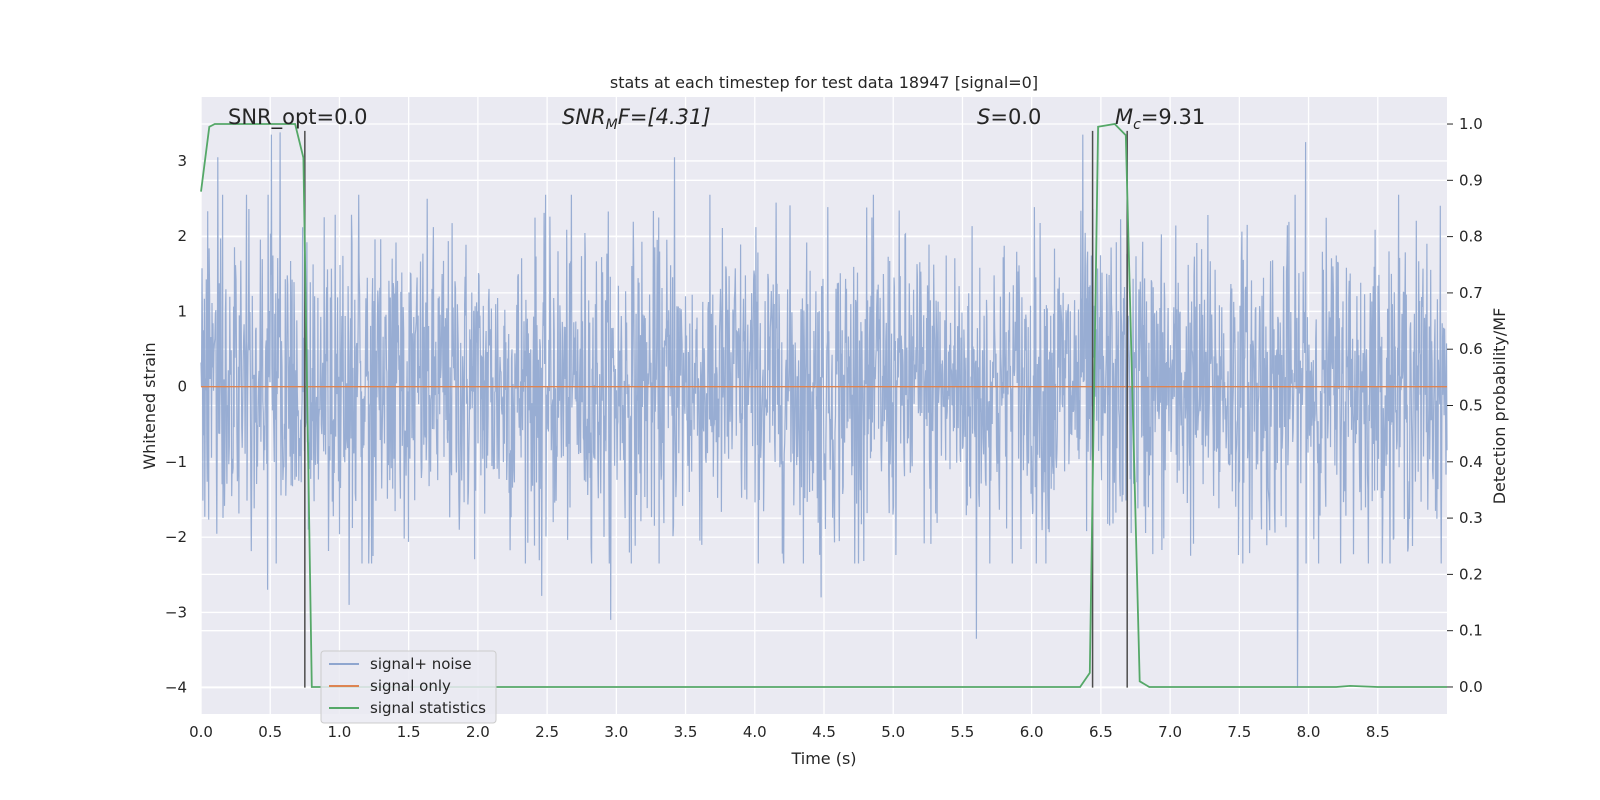  Describe the element at coordinates (686, 732) in the screenshot. I see `x-tick-label: 3.5` at that location.